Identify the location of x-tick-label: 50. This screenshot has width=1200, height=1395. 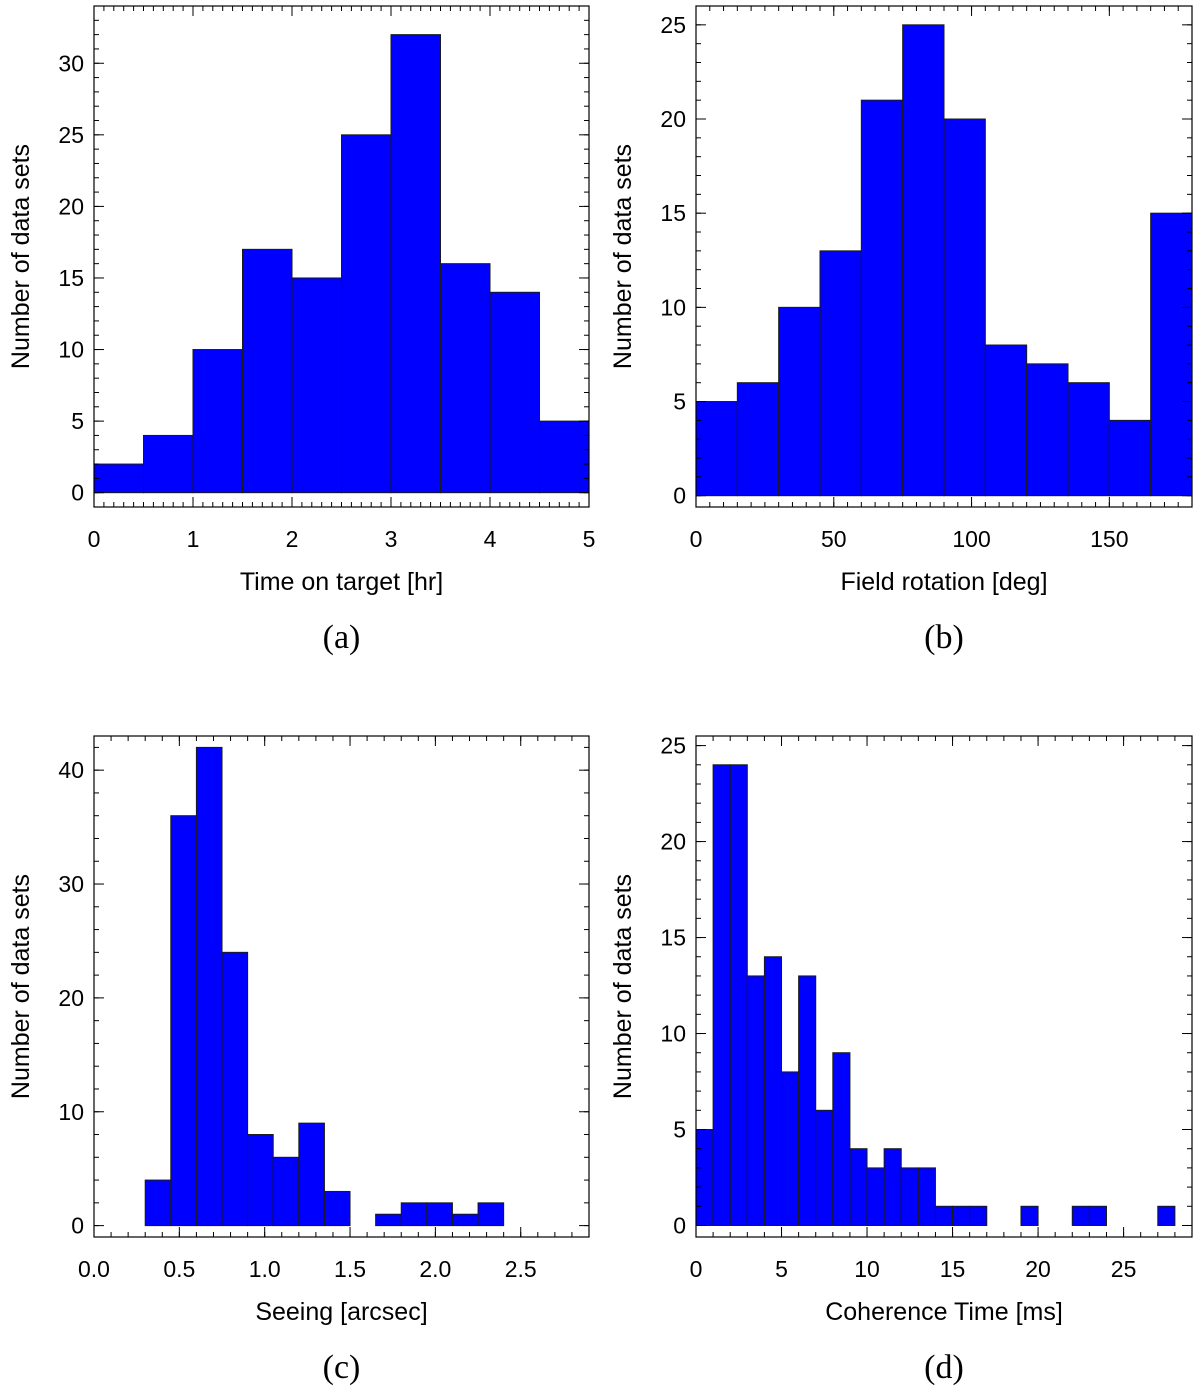
(834, 539).